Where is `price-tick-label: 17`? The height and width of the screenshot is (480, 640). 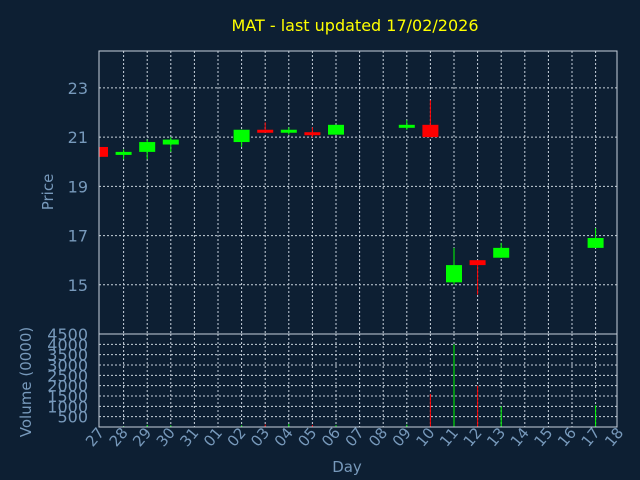 price-tick-label: 17 is located at coordinates (78, 236).